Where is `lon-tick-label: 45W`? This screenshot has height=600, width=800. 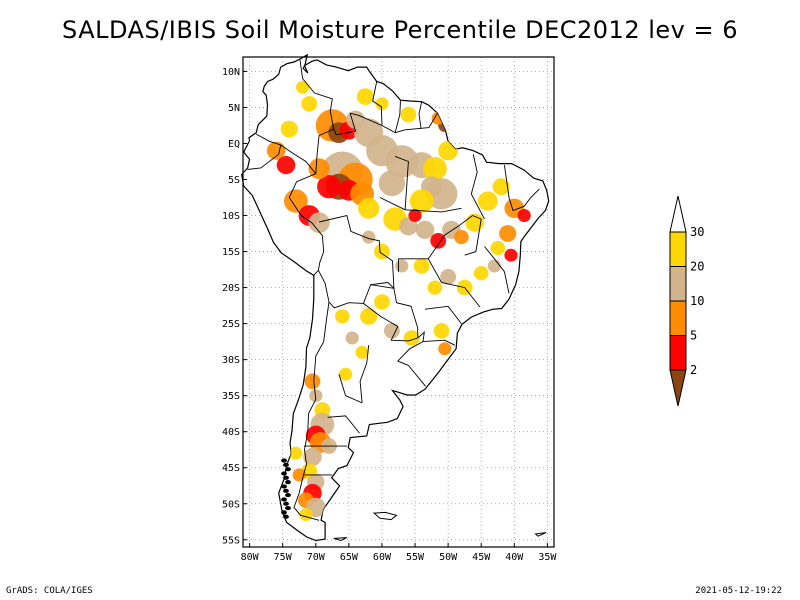
lon-tick-label: 45W is located at coordinates (481, 557).